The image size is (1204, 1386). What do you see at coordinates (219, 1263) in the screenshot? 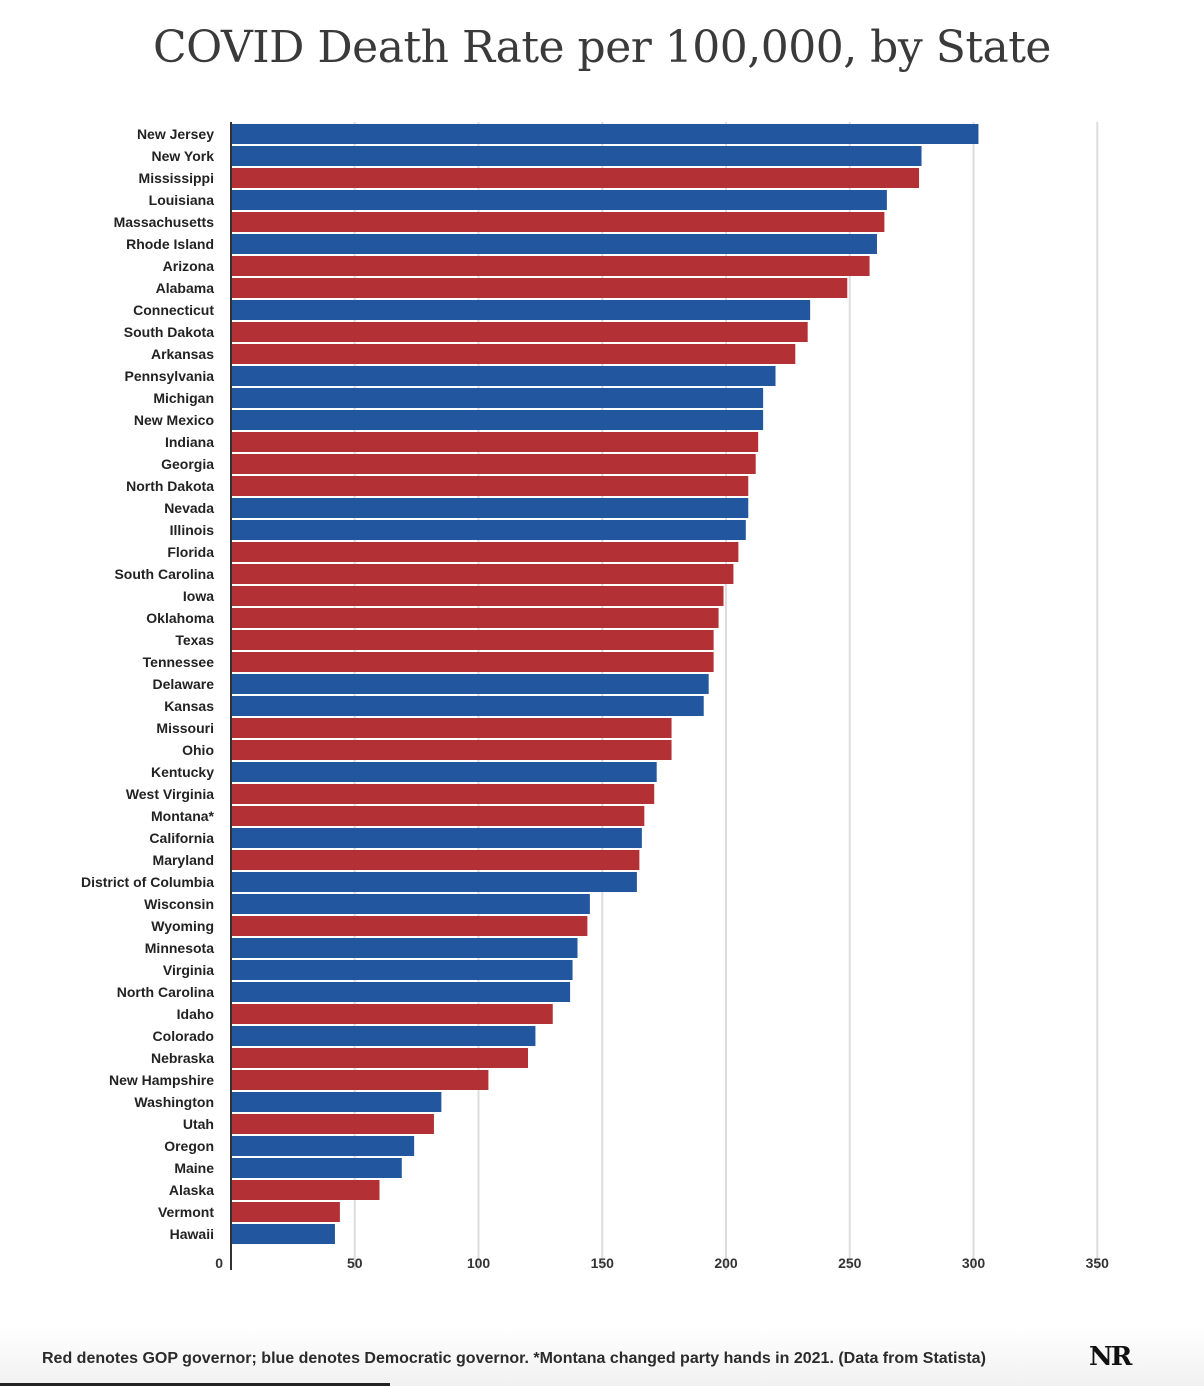
I see `tick-label: 0` at bounding box center [219, 1263].